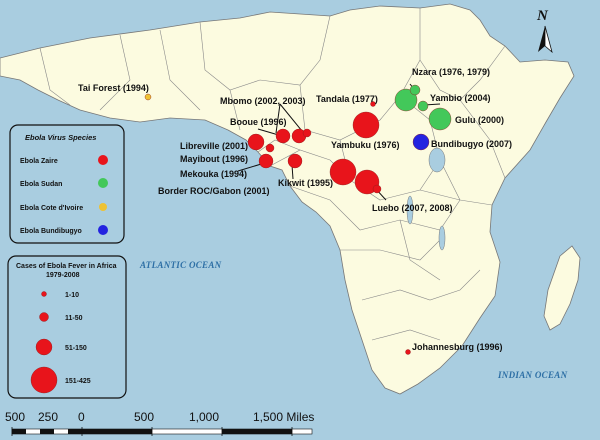 The height and width of the screenshot is (440, 600). Describe the element at coordinates (451, 72) in the screenshot. I see `place-label: Nzara (1976, 1979)` at that location.